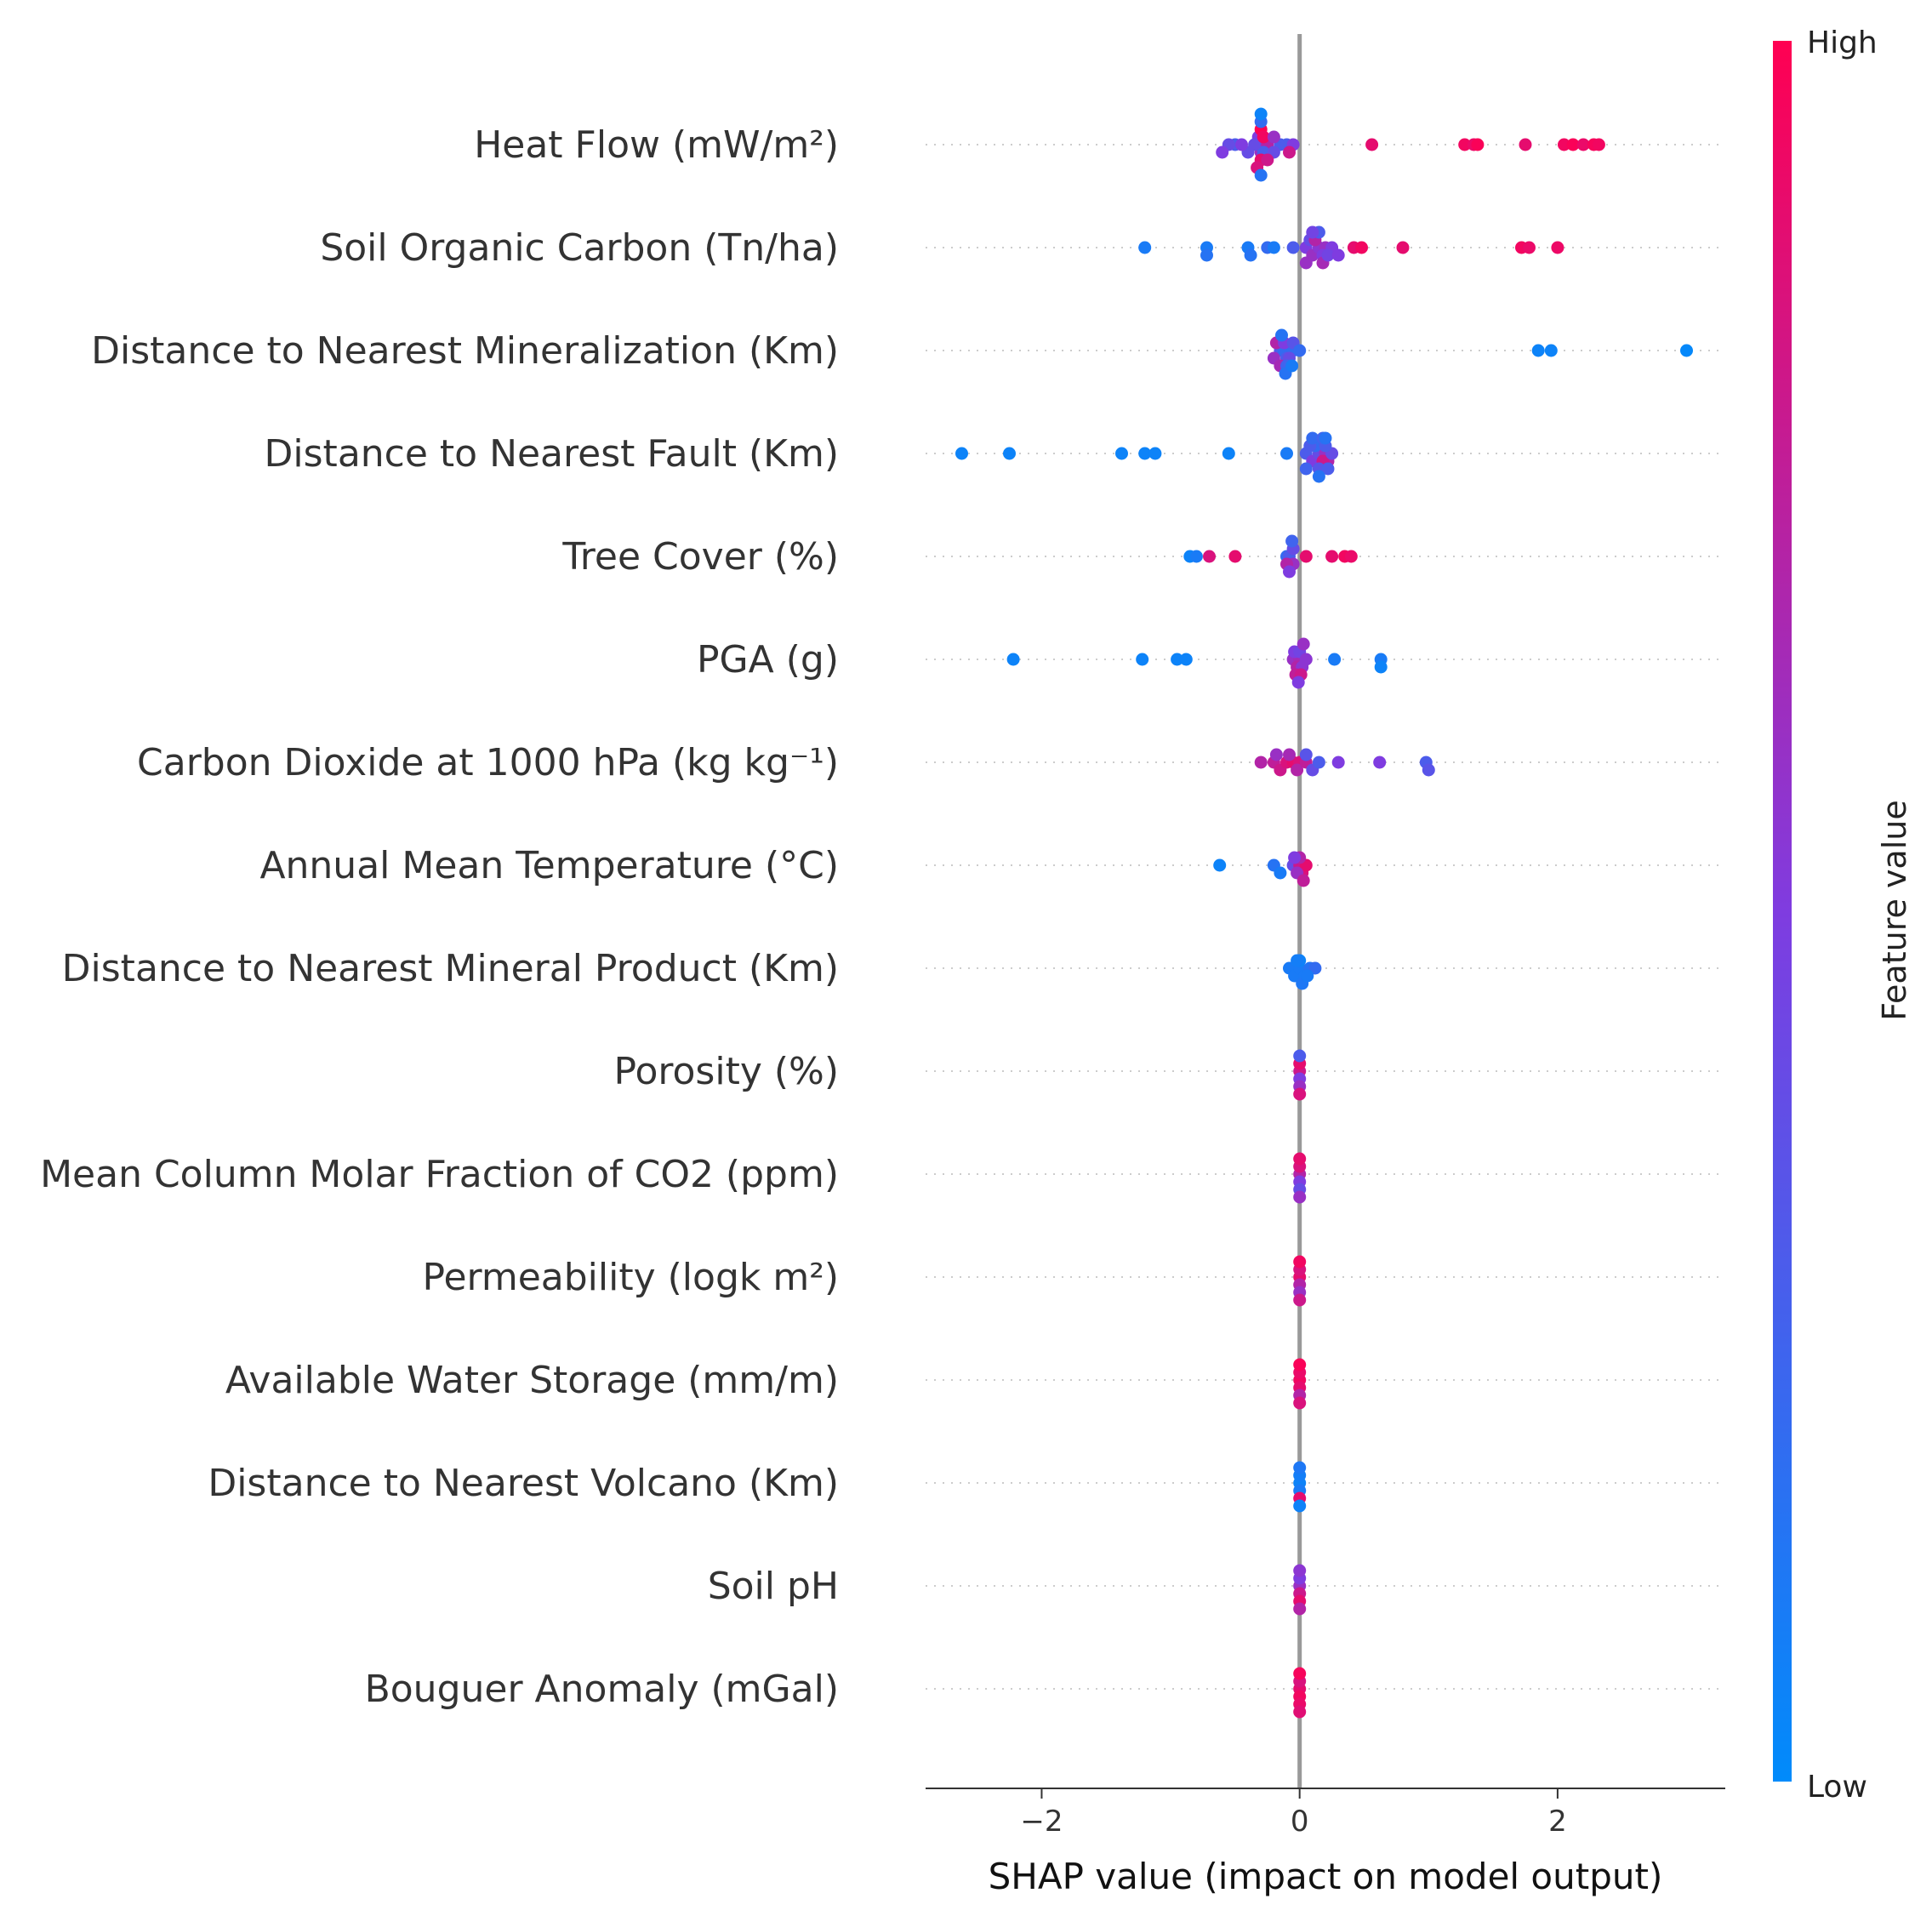  Describe the element at coordinates (439, 1174) in the screenshot. I see `feature-label: Mean Column Molar Fraction of CO2 (ppm)` at that location.